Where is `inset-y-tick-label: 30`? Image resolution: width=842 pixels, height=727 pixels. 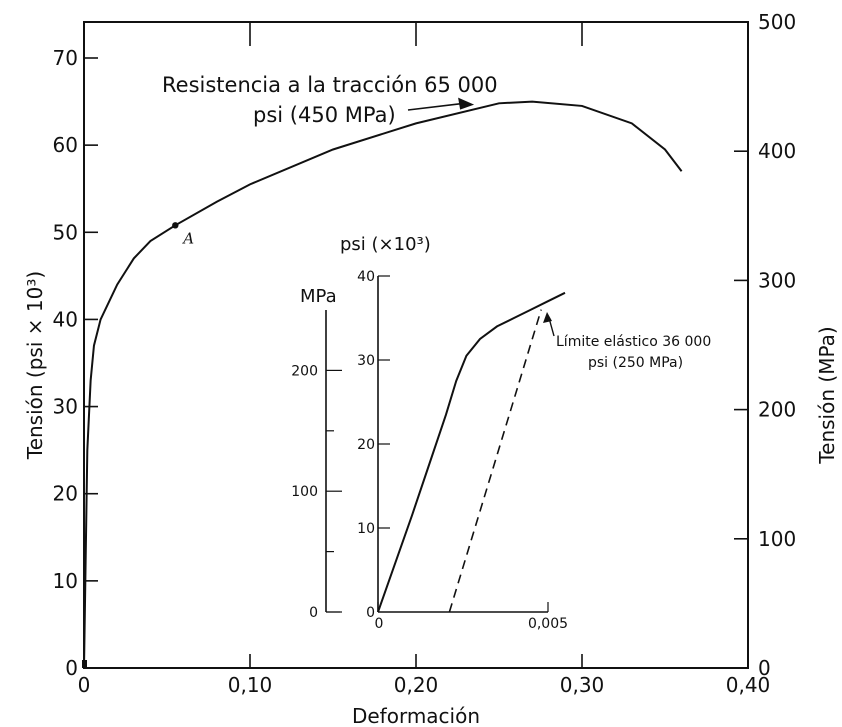
inset-y-tick-label: 30 is located at coordinates (366, 361).